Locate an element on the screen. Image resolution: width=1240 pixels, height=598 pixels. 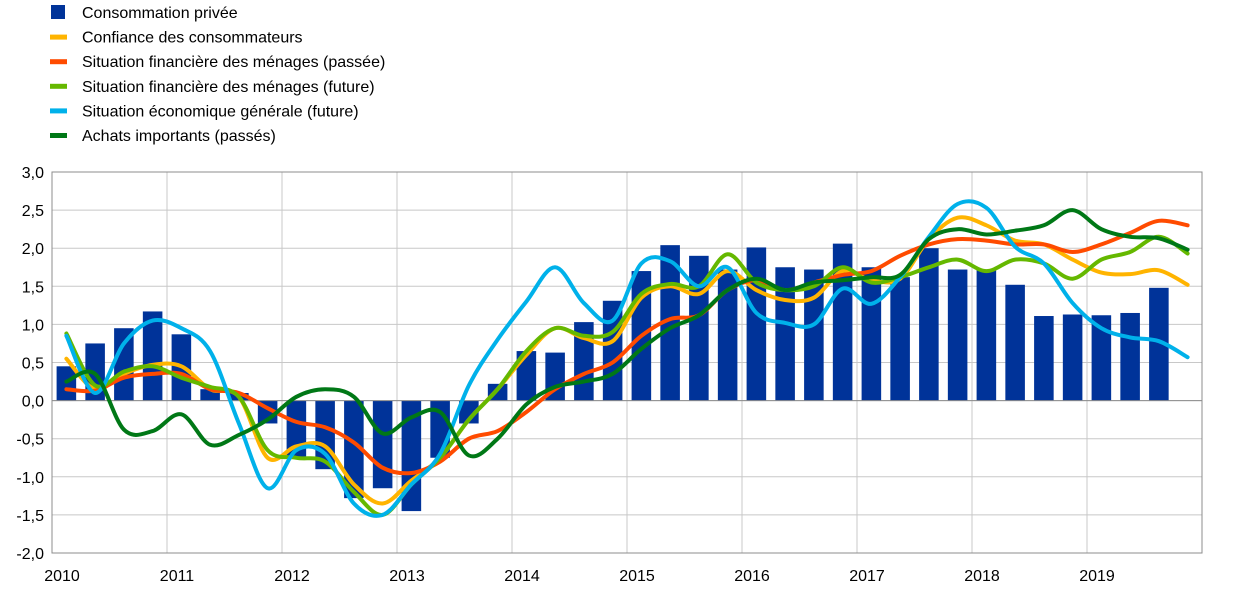
x-tick-label: 2017 is located at coordinates (867, 576).